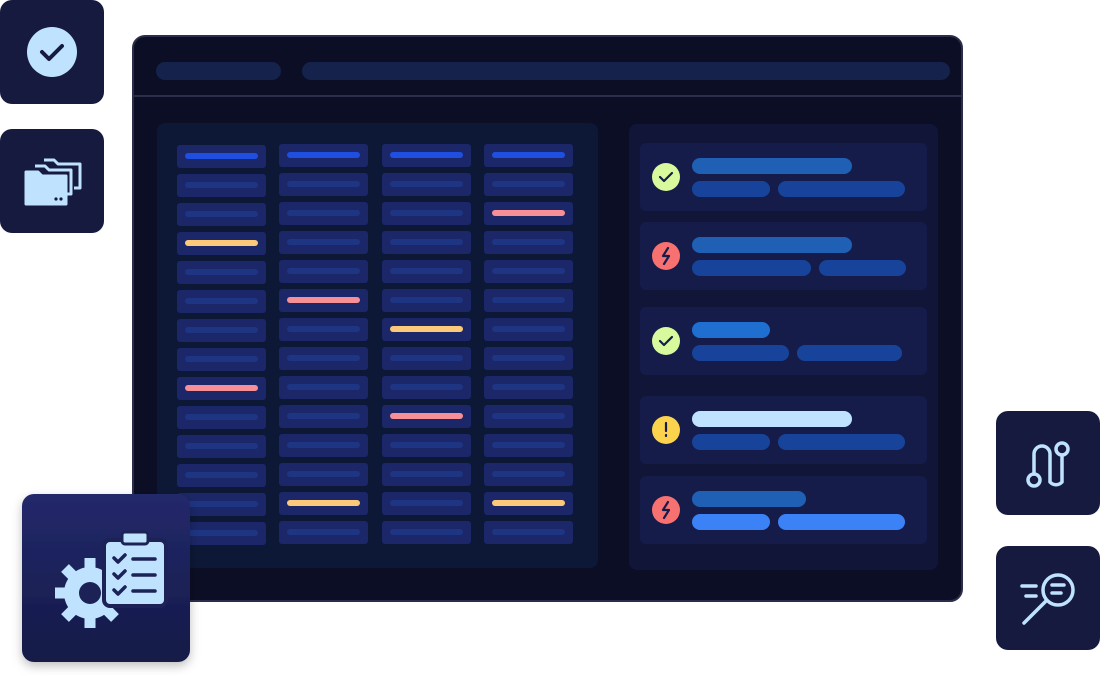 Image resolution: width=1101 pixels, height=675 pixels. Describe the element at coordinates (106, 578) in the screenshot. I see `settings-tile` at that location.